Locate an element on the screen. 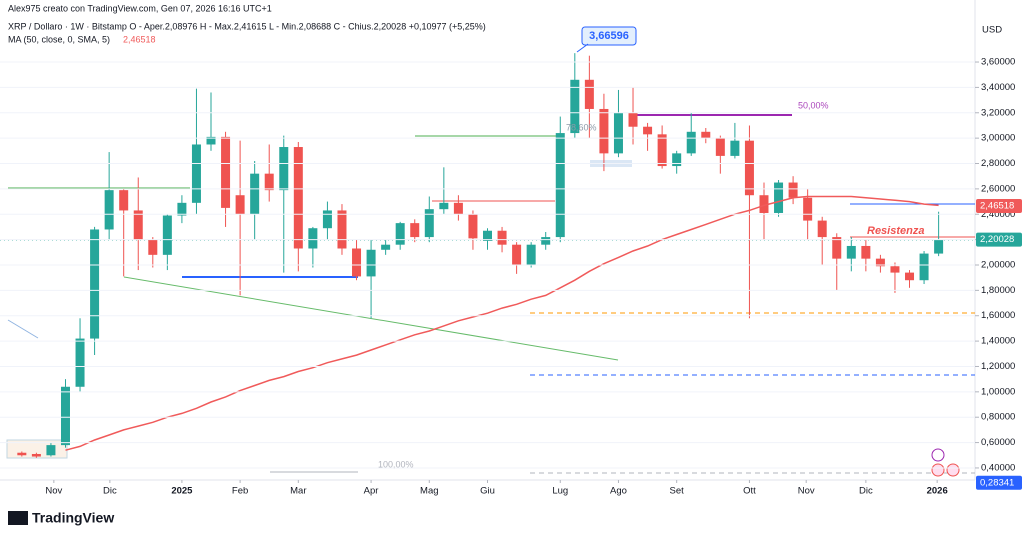 This screenshot has height=539, width=1024. x-tick-label: Feb is located at coordinates (240, 491).